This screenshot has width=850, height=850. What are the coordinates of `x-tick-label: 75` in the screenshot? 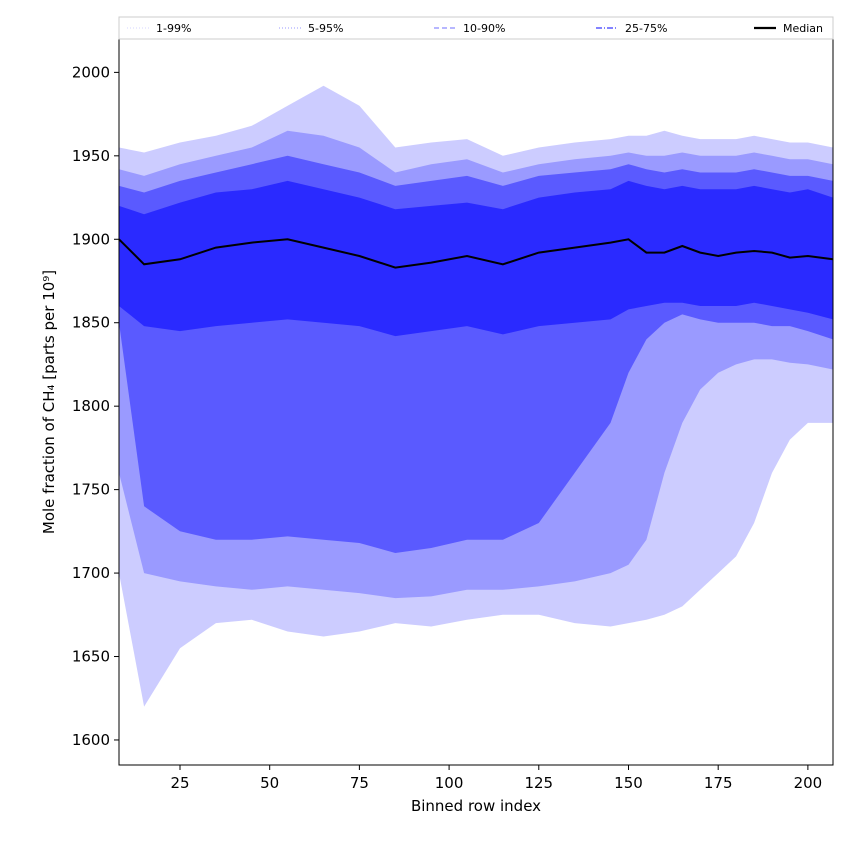 It's located at (359, 783).